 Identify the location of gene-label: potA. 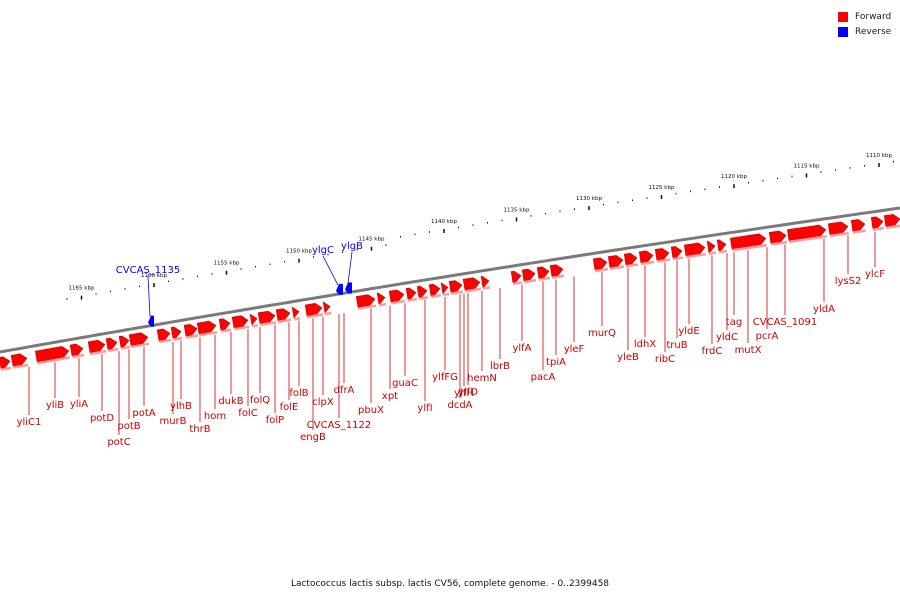
(143, 413).